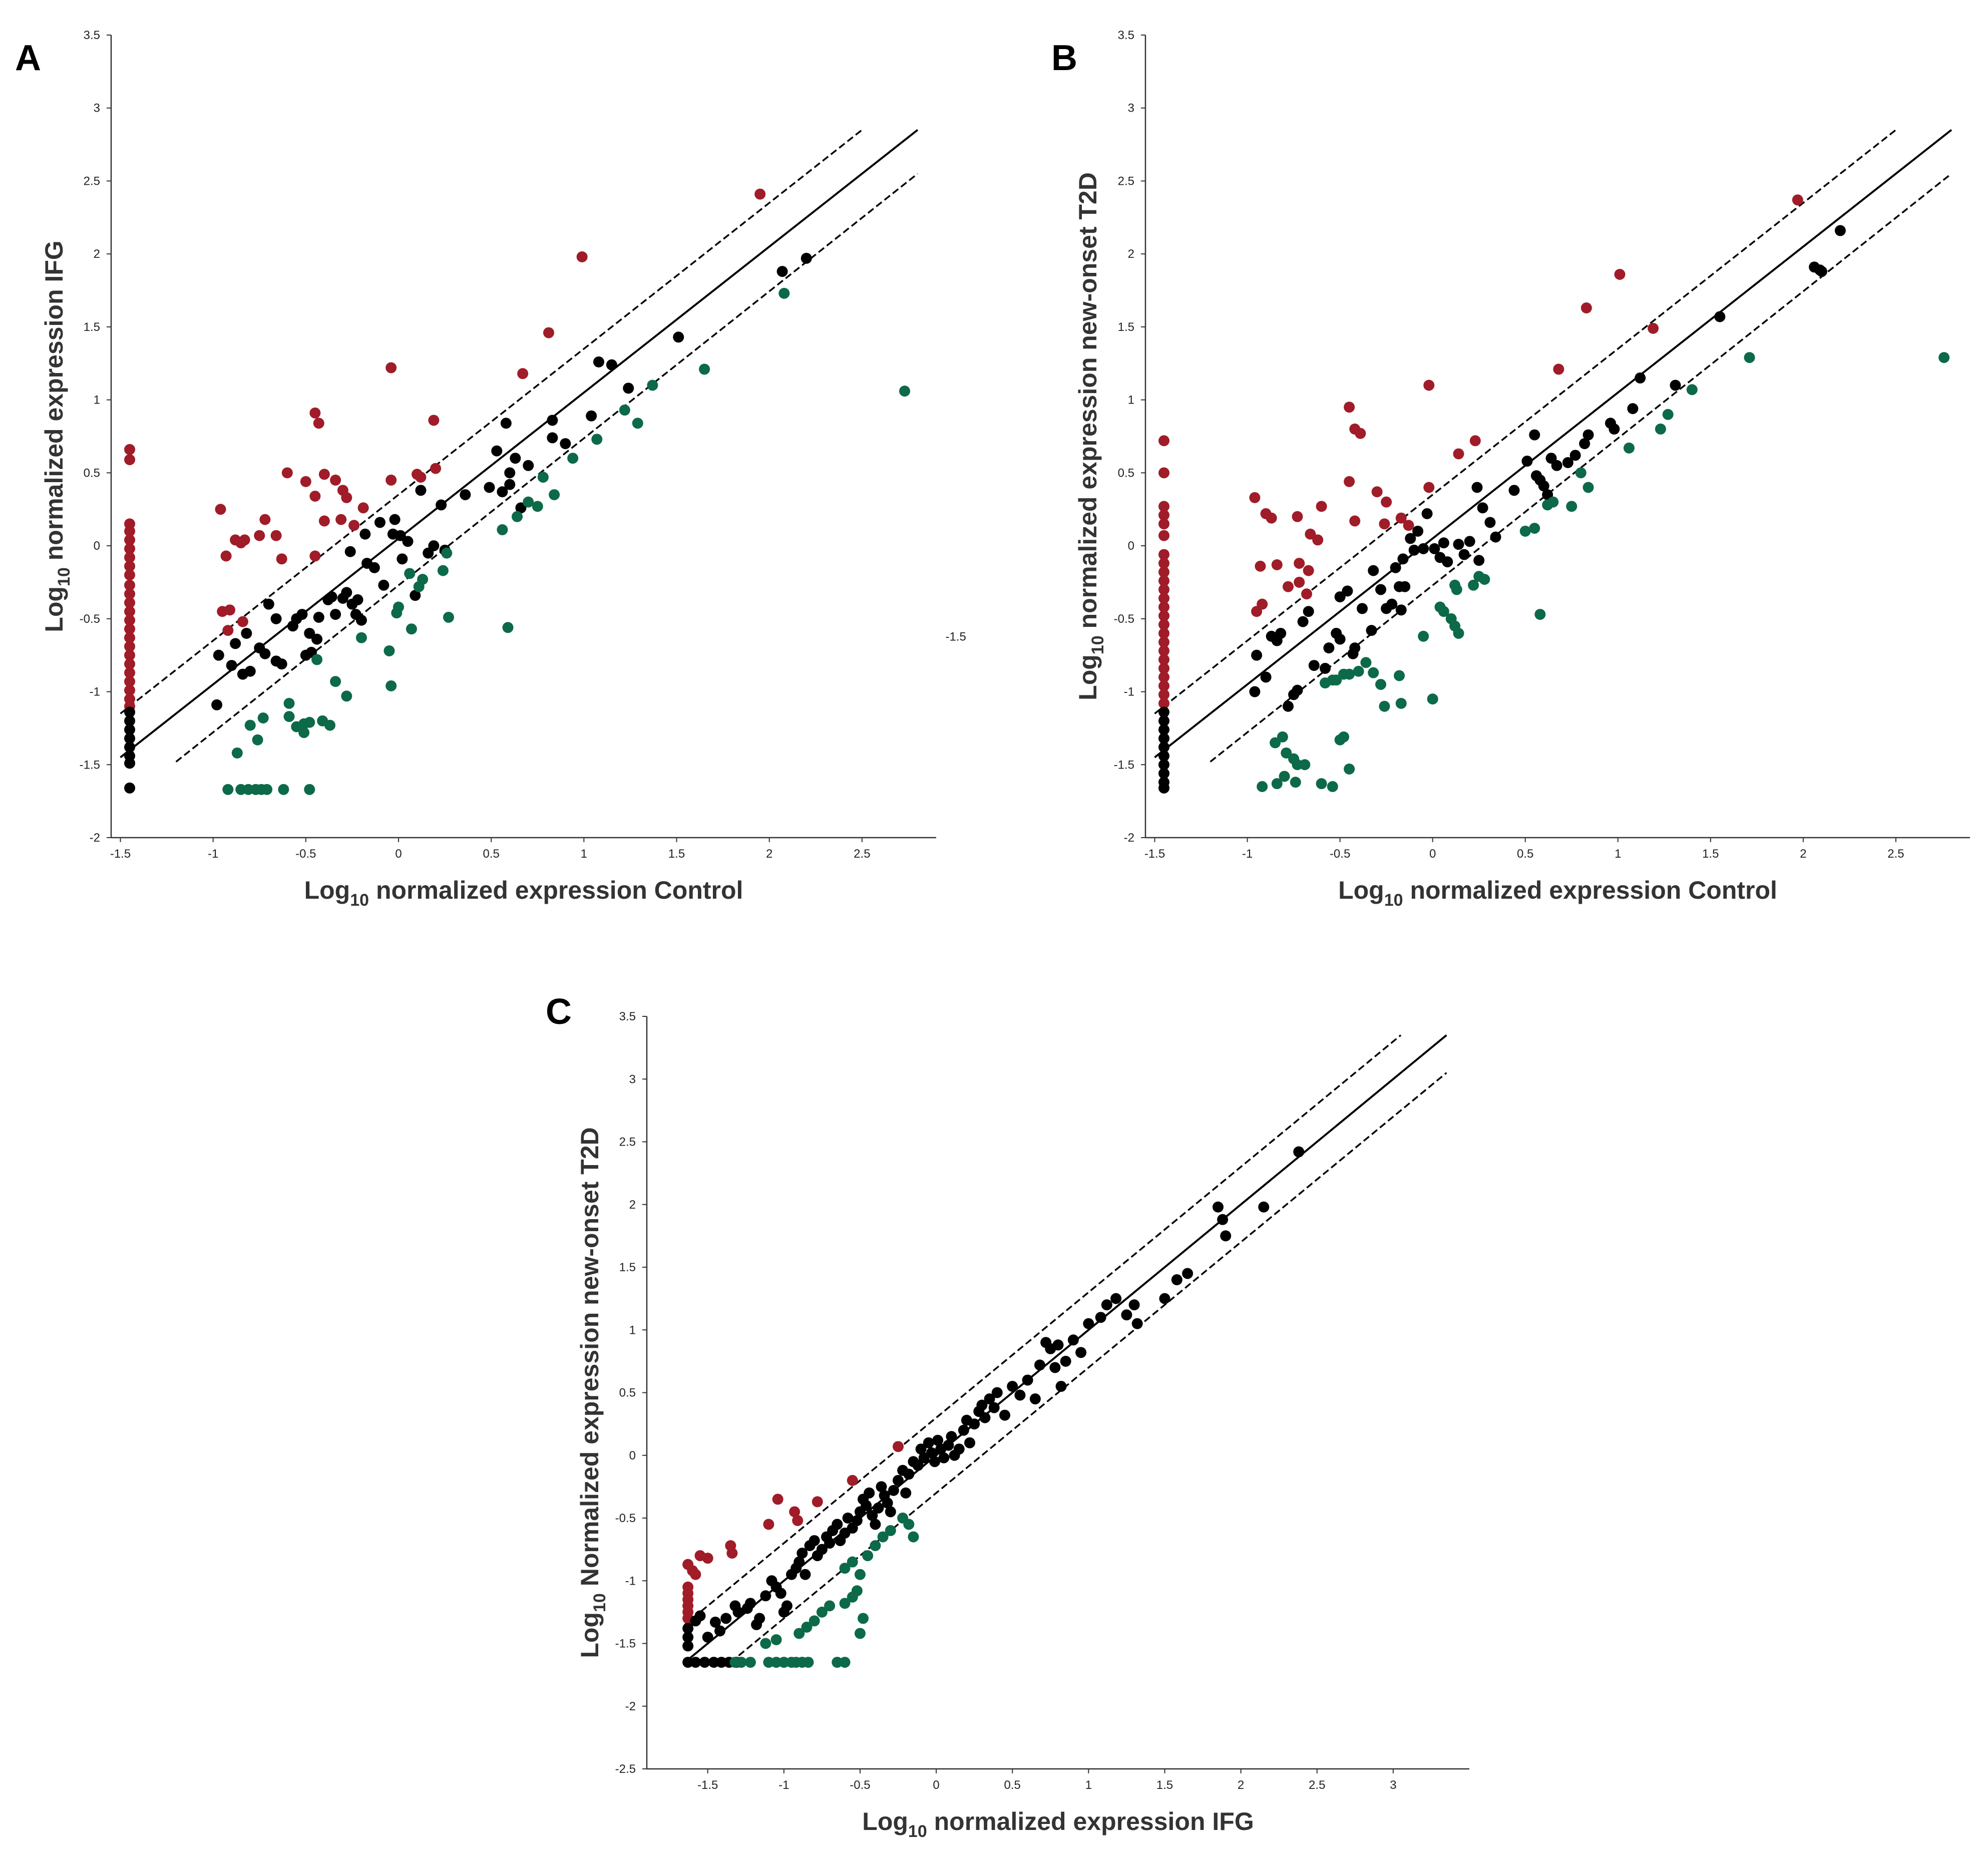 Image resolution: width=1988 pixels, height=1853 pixels. What do you see at coordinates (1247, 854) in the screenshot?
I see `x-tick-label: -1` at bounding box center [1247, 854].